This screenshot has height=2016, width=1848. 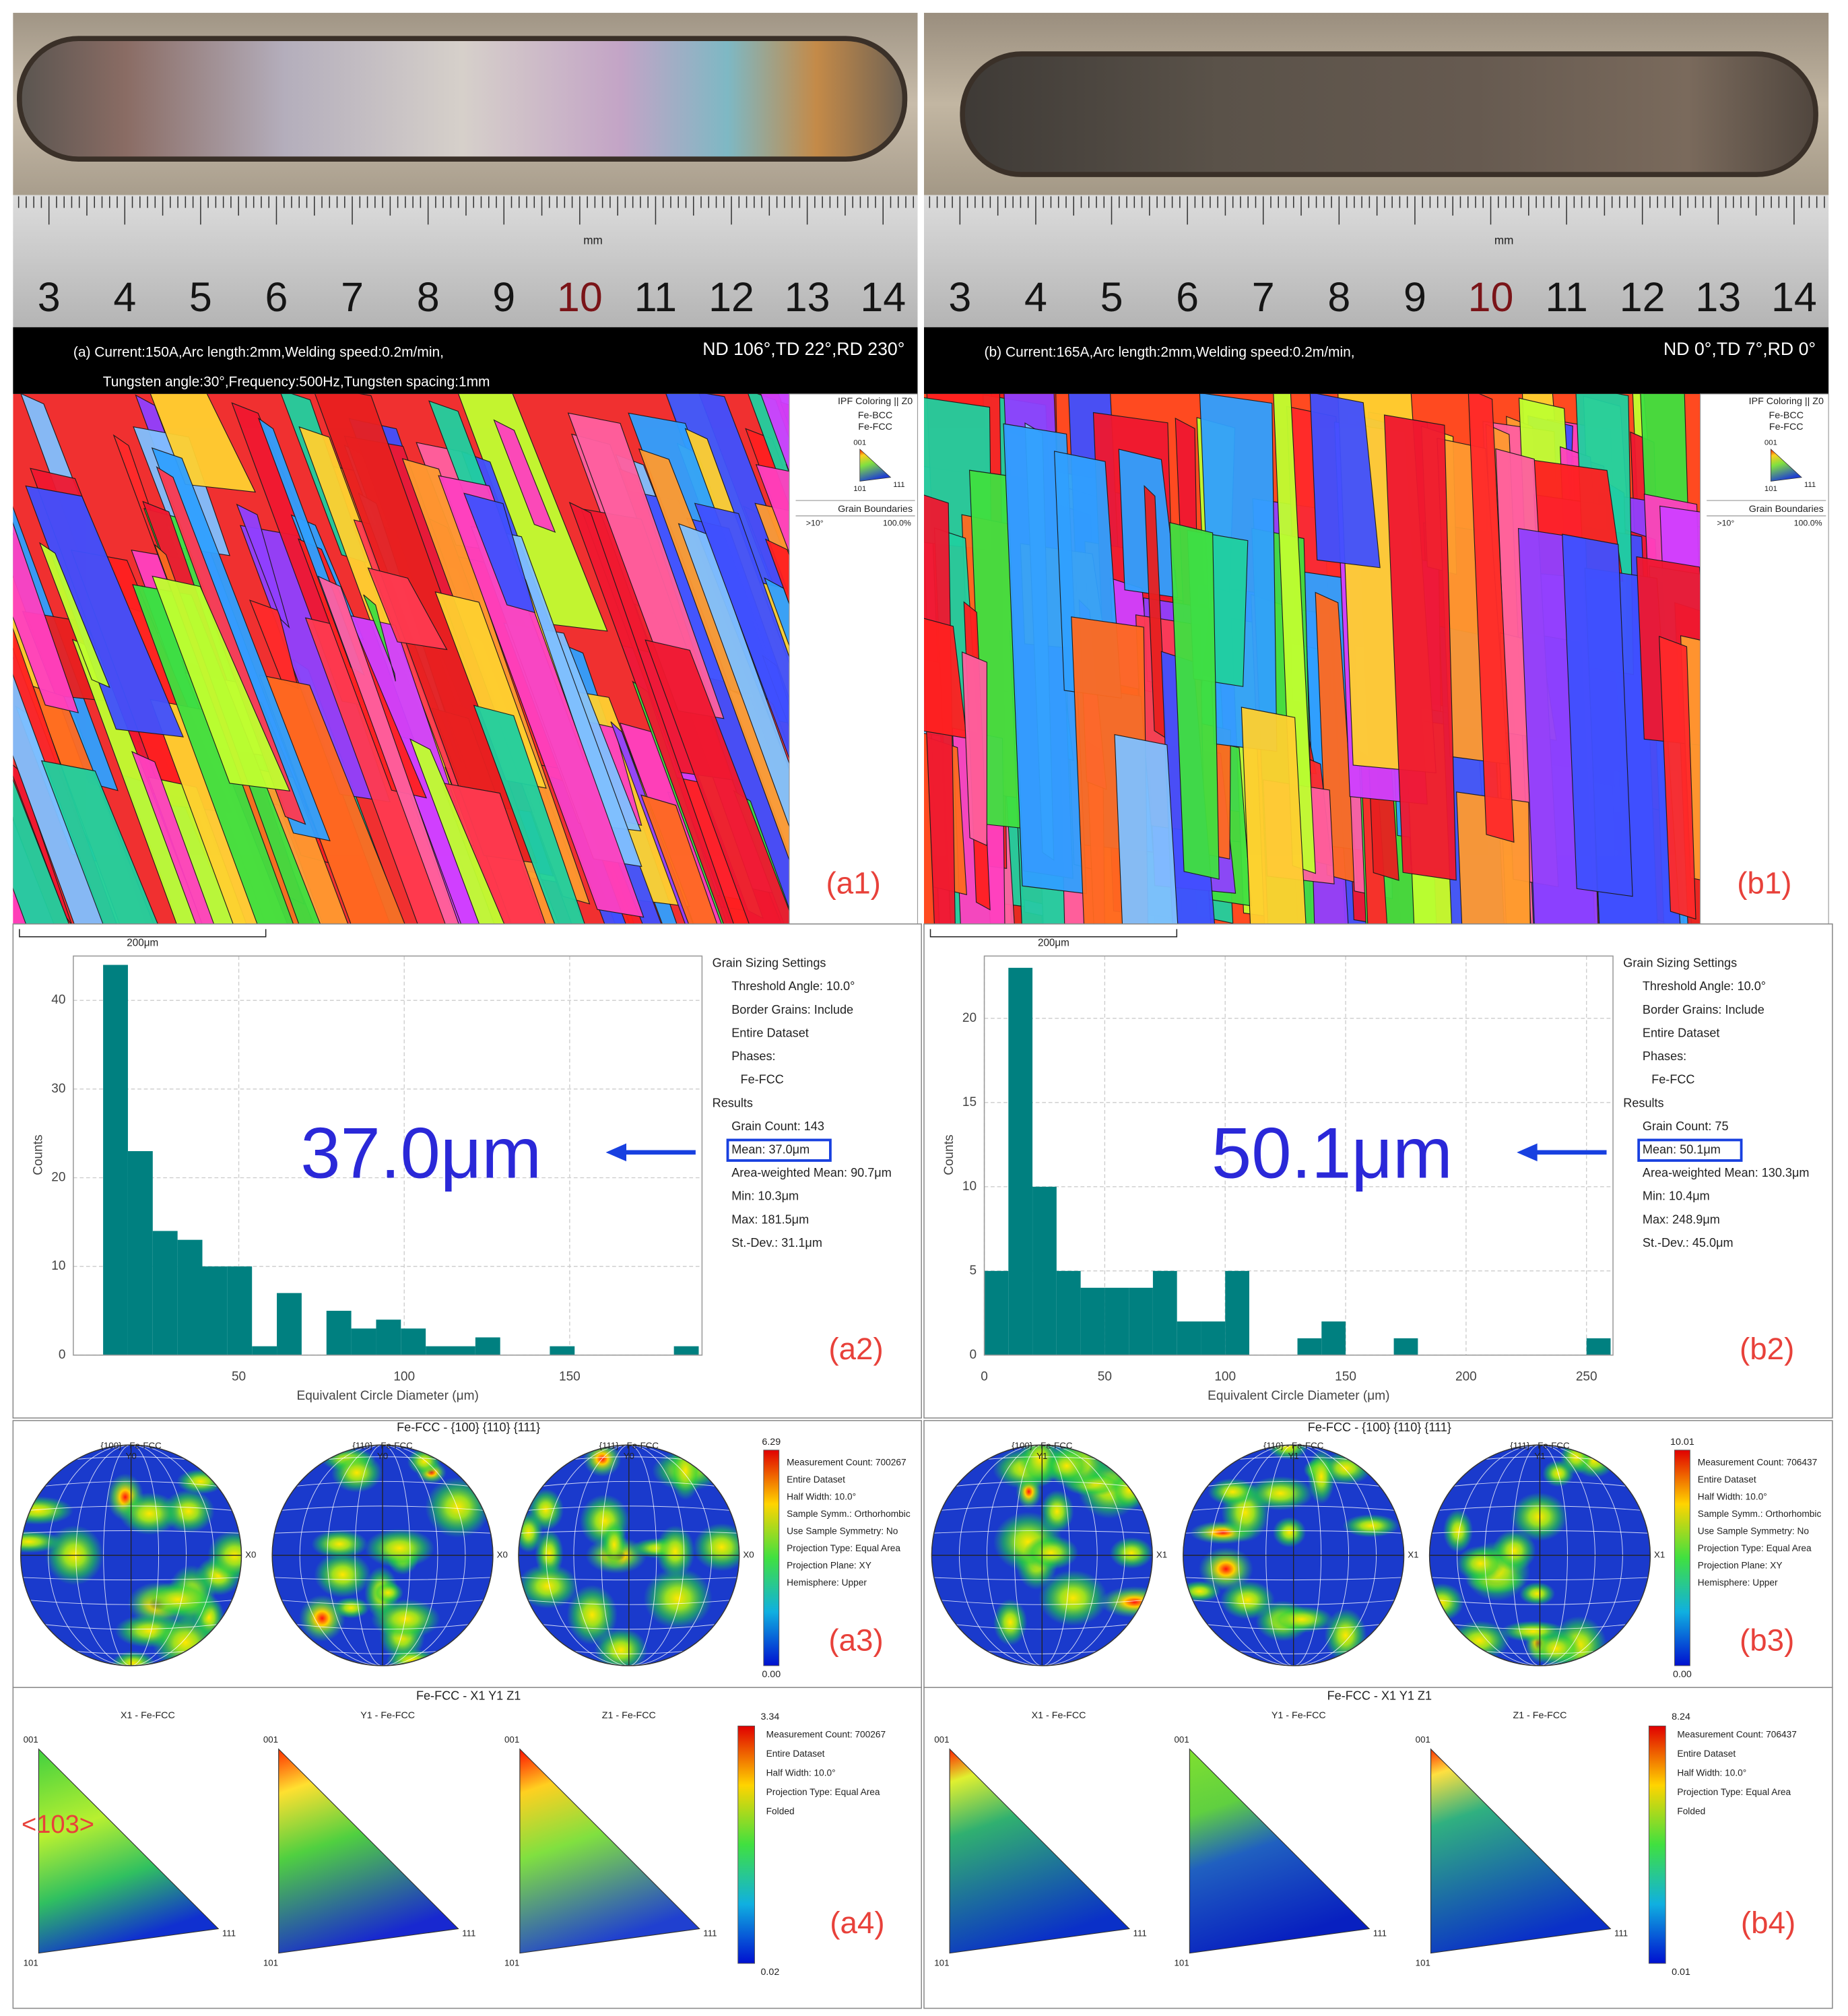 I want to click on ruler-number: 3, so click(x=49, y=297).